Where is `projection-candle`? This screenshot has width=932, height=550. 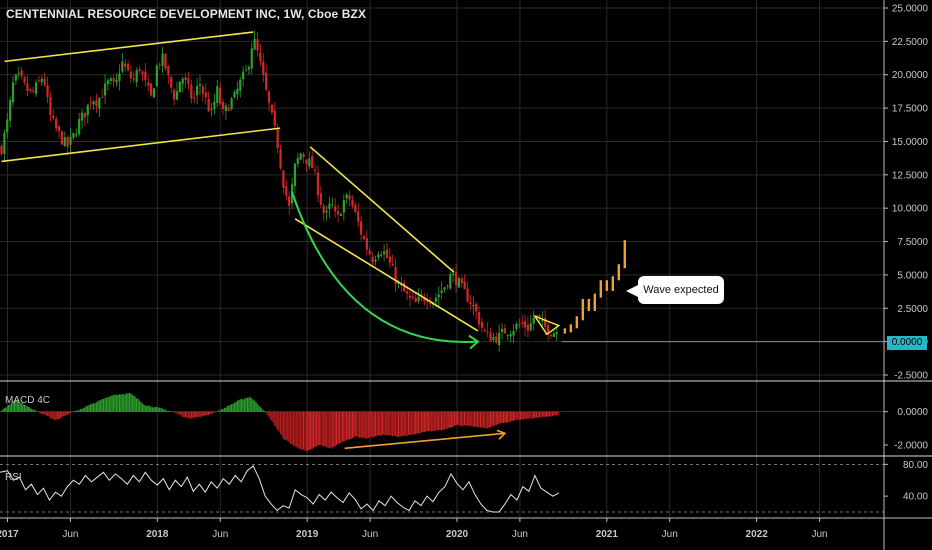
projection-candle is located at coordinates (624, 254).